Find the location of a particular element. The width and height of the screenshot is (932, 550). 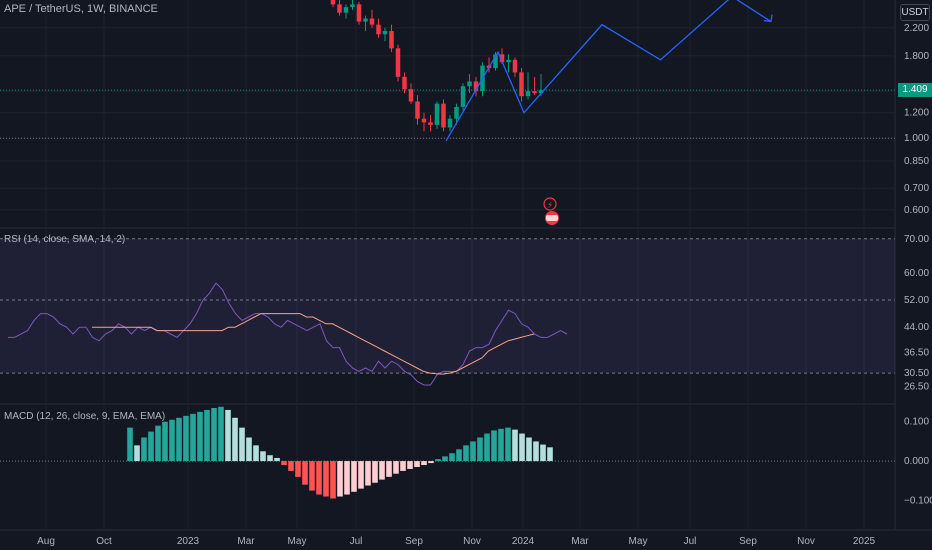

currency-badge: USDT is located at coordinates (915, 12).